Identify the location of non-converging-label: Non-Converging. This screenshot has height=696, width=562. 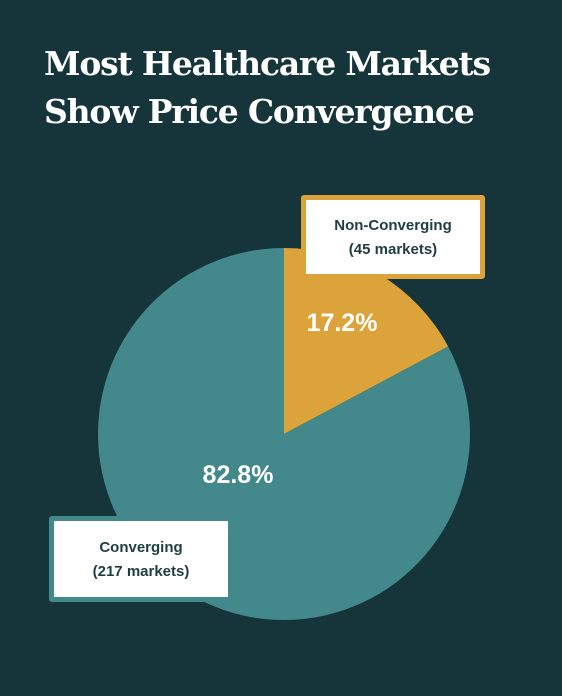
(393, 225).